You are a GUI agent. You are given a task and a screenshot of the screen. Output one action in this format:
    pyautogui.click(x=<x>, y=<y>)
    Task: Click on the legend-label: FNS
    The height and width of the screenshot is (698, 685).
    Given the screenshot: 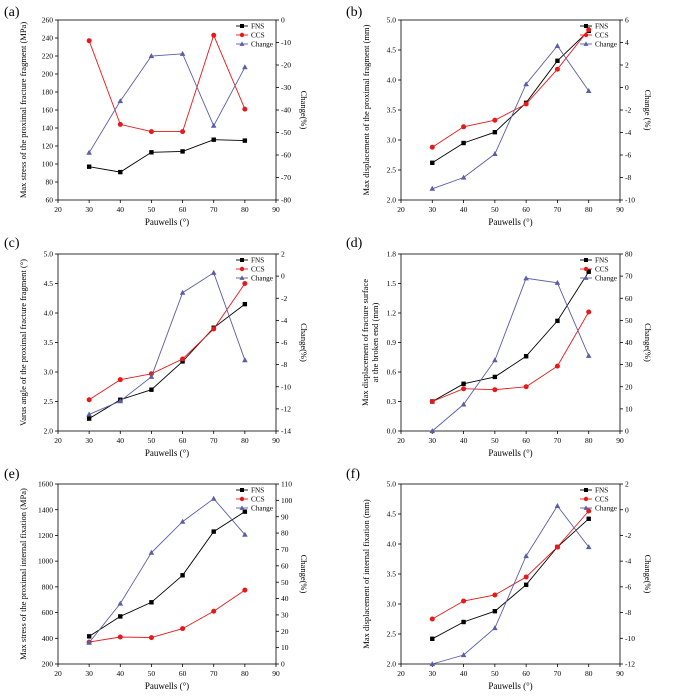 What is the action you would take?
    pyautogui.click(x=257, y=491)
    